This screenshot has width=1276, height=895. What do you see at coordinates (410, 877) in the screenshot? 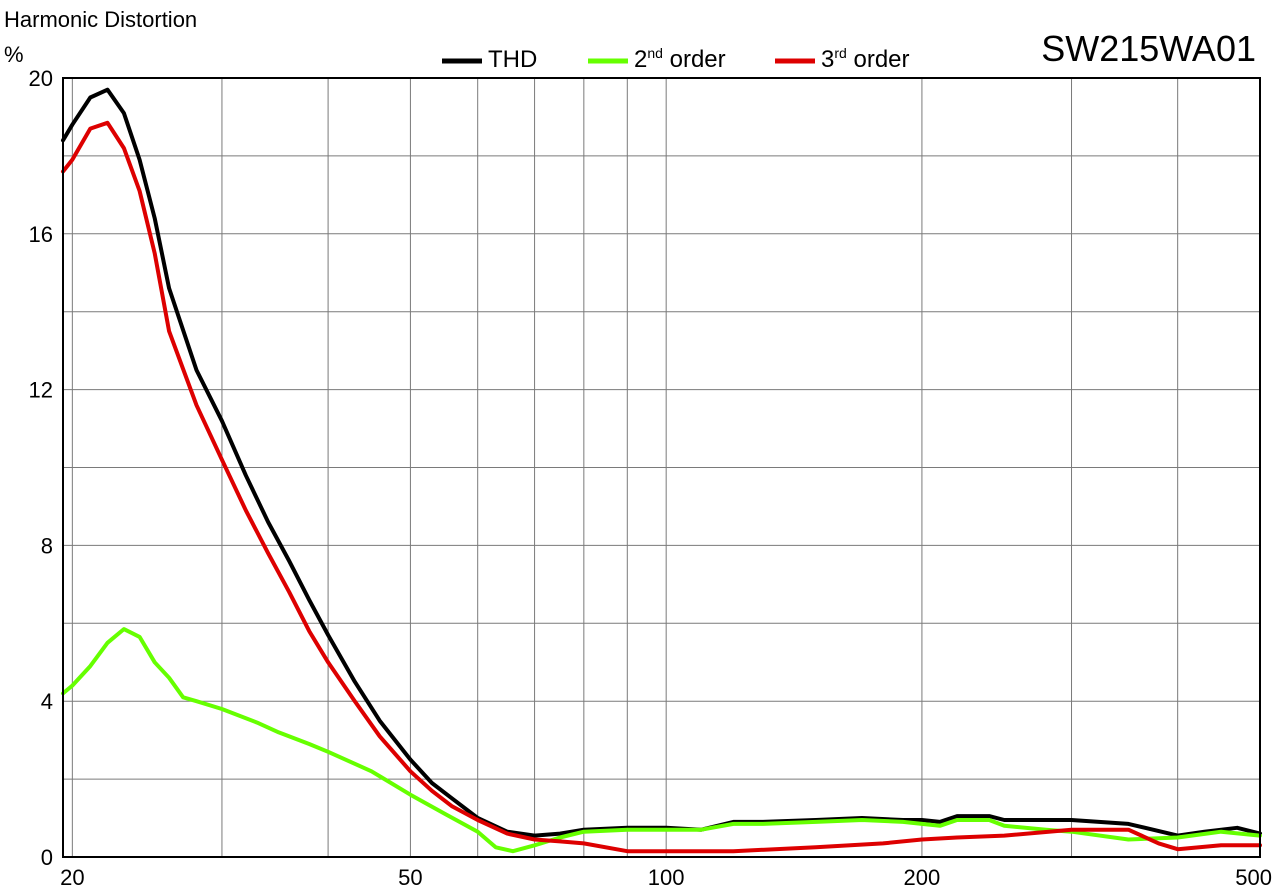
I see `x-tick-label: 50` at bounding box center [410, 877].